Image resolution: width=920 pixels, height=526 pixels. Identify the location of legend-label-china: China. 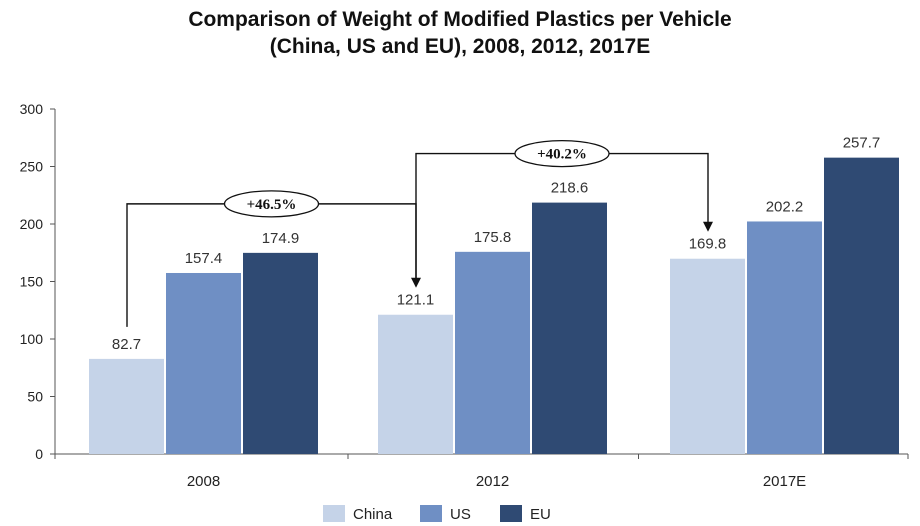
(373, 514).